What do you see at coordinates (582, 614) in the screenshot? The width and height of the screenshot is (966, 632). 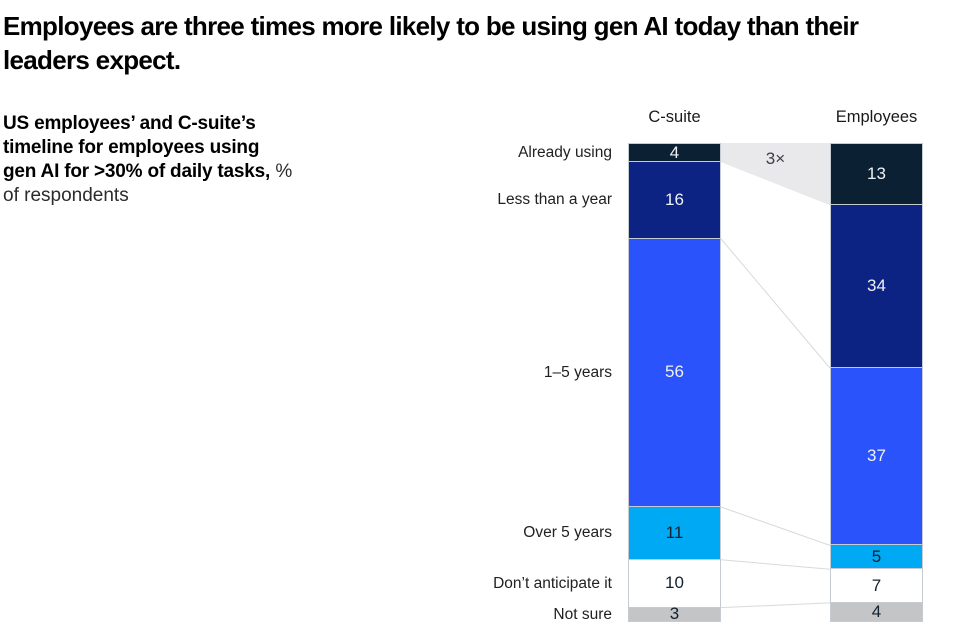 I see `category-label-not-sure: Not sure` at bounding box center [582, 614].